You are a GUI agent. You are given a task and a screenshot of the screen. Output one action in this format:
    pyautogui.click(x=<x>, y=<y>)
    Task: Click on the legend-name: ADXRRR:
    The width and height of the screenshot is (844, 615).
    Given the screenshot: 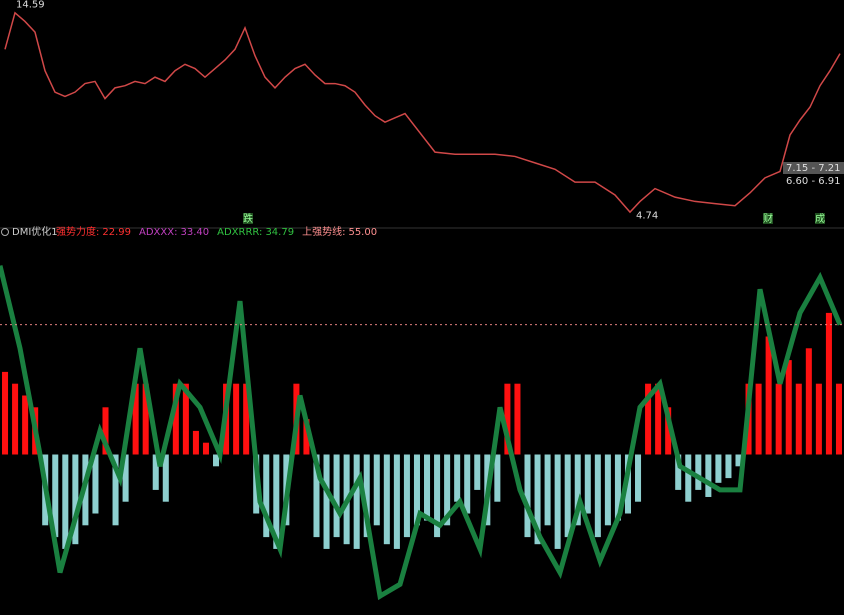 What is the action you would take?
    pyautogui.click(x=239, y=232)
    